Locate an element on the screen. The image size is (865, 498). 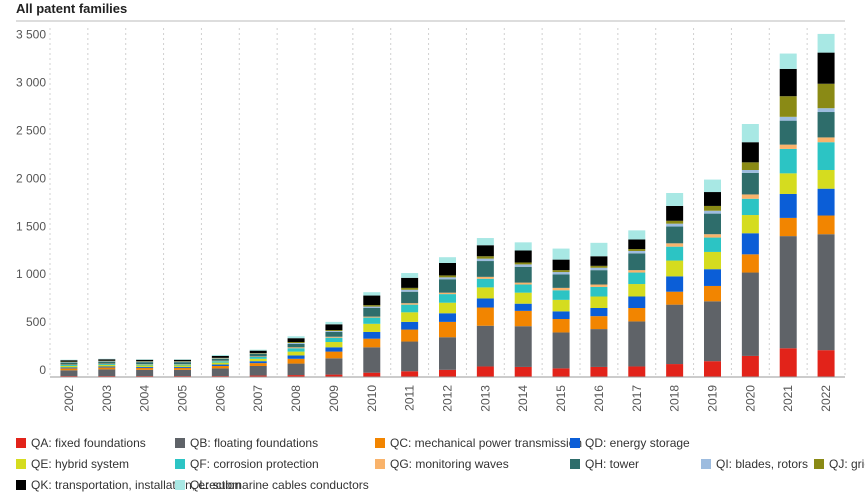
y-tick-label: 2 500 is located at coordinates (31, 130).